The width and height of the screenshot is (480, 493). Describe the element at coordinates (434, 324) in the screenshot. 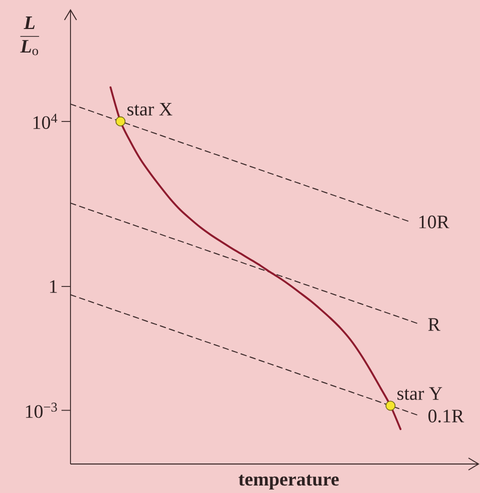

I see `series-label: R` at that location.